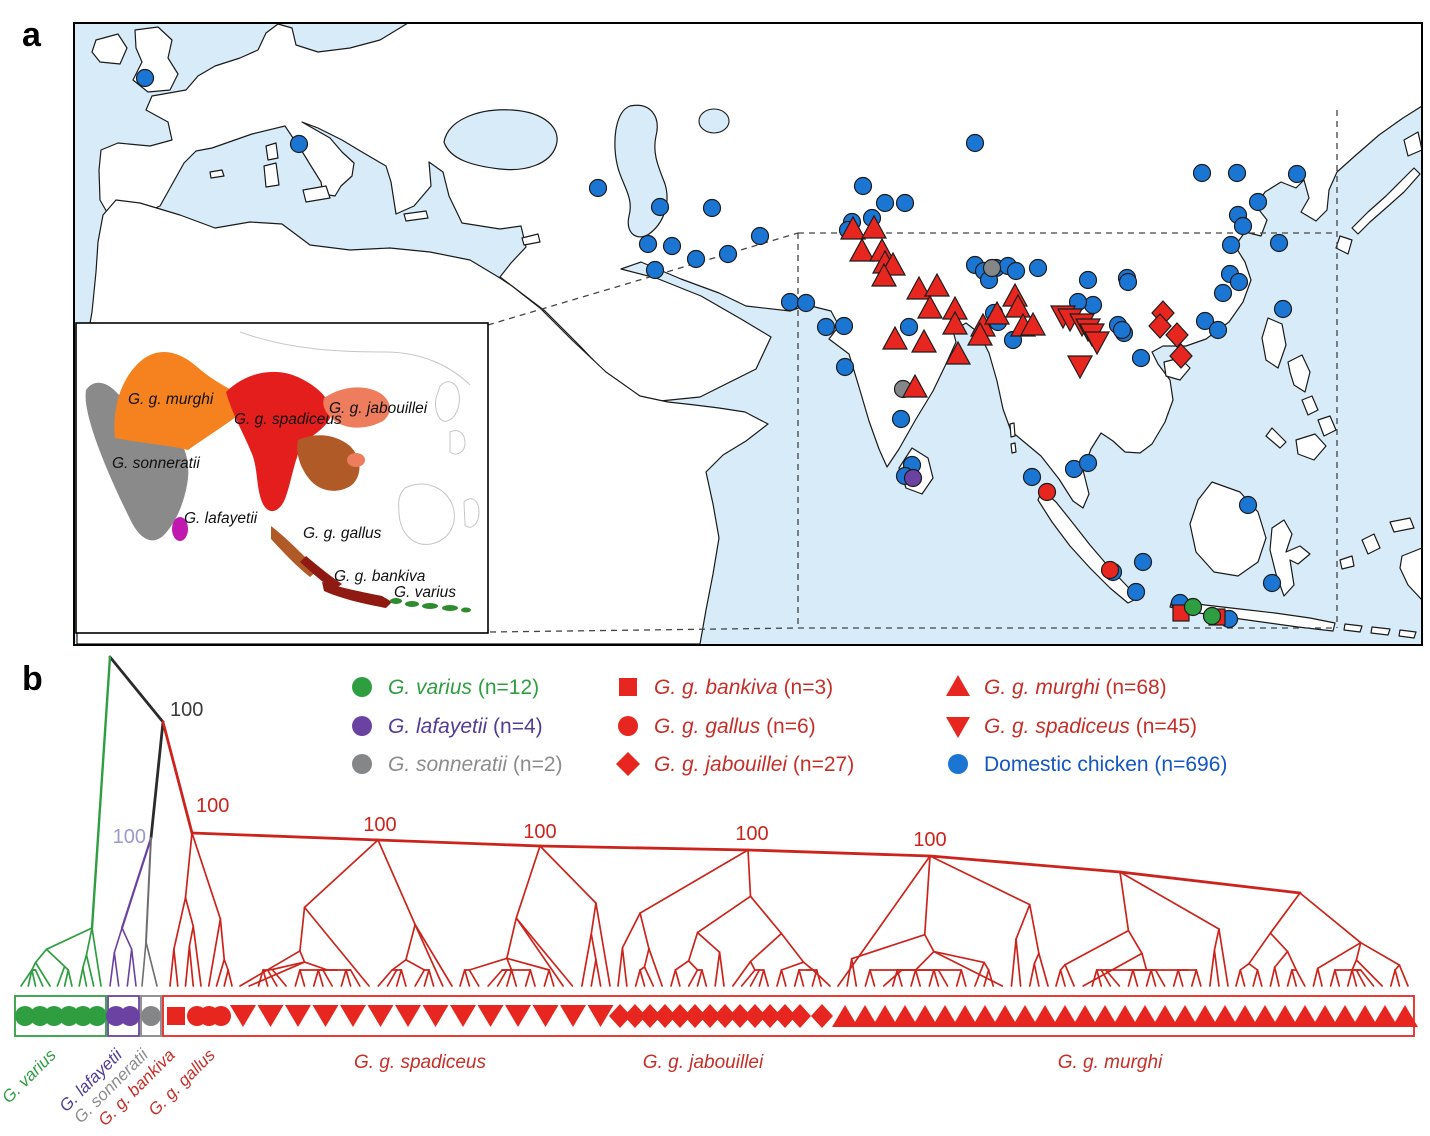  I want to click on inset-region-label: G. g. spadiceus, so click(288, 419).